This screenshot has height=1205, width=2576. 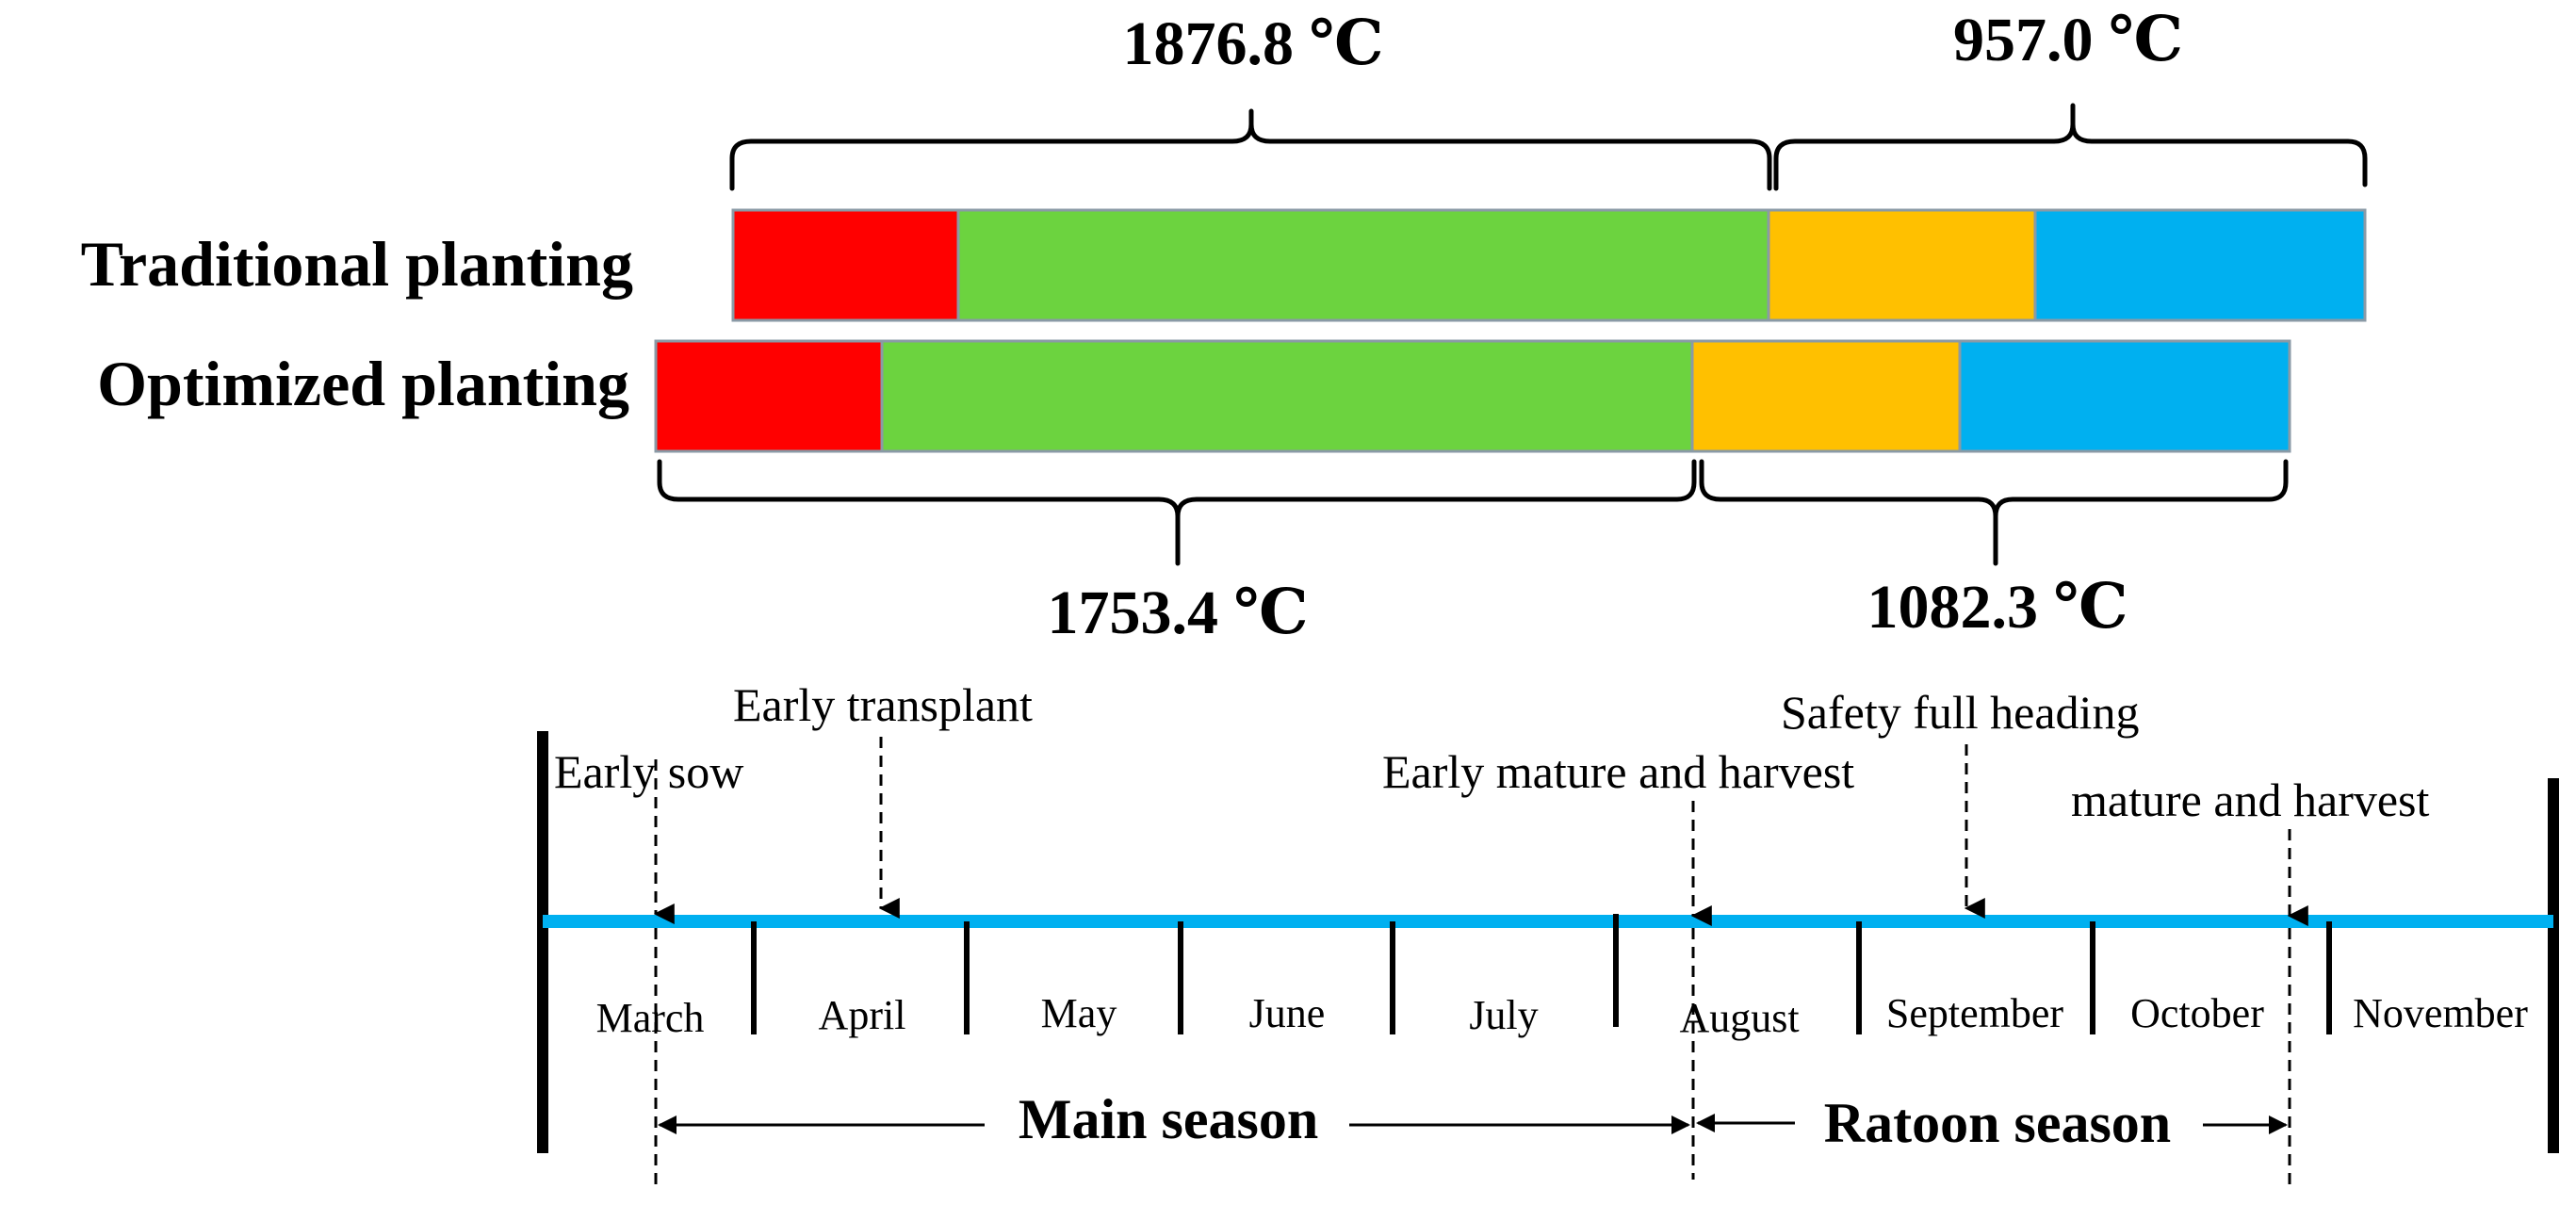 What do you see at coordinates (650, 1018) in the screenshot?
I see `month-label-march: March` at bounding box center [650, 1018].